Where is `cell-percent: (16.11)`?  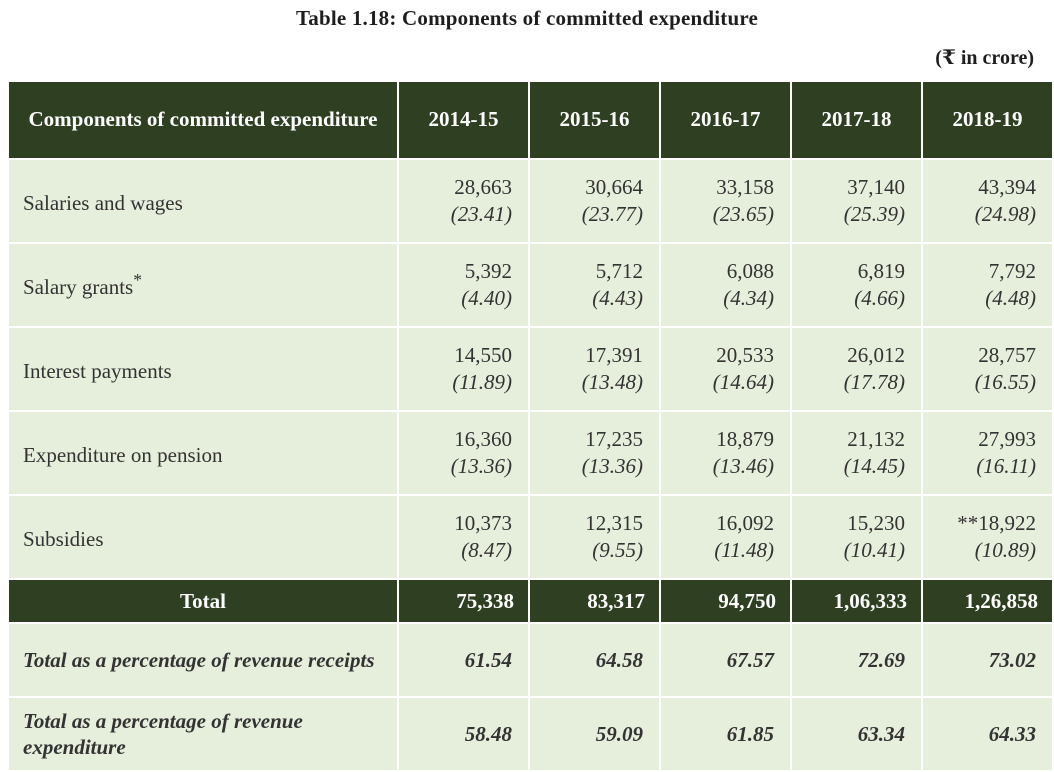 cell-percent: (16.11) is located at coordinates (1006, 466).